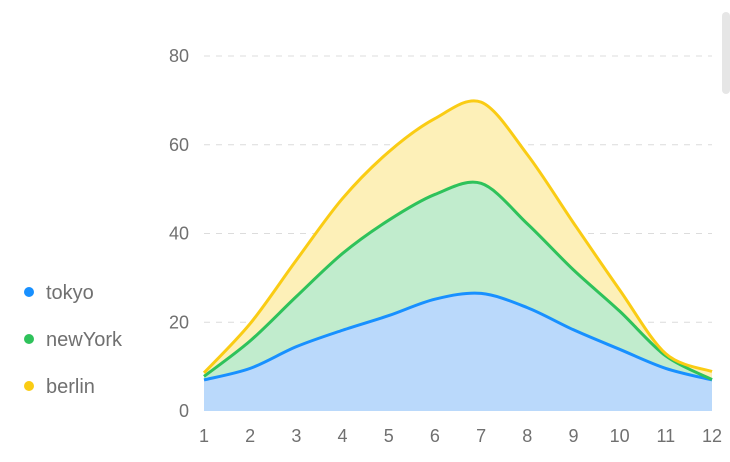 Image resolution: width=730 pixels, height=462 pixels. I want to click on legend-label: tokyo, so click(70, 293).